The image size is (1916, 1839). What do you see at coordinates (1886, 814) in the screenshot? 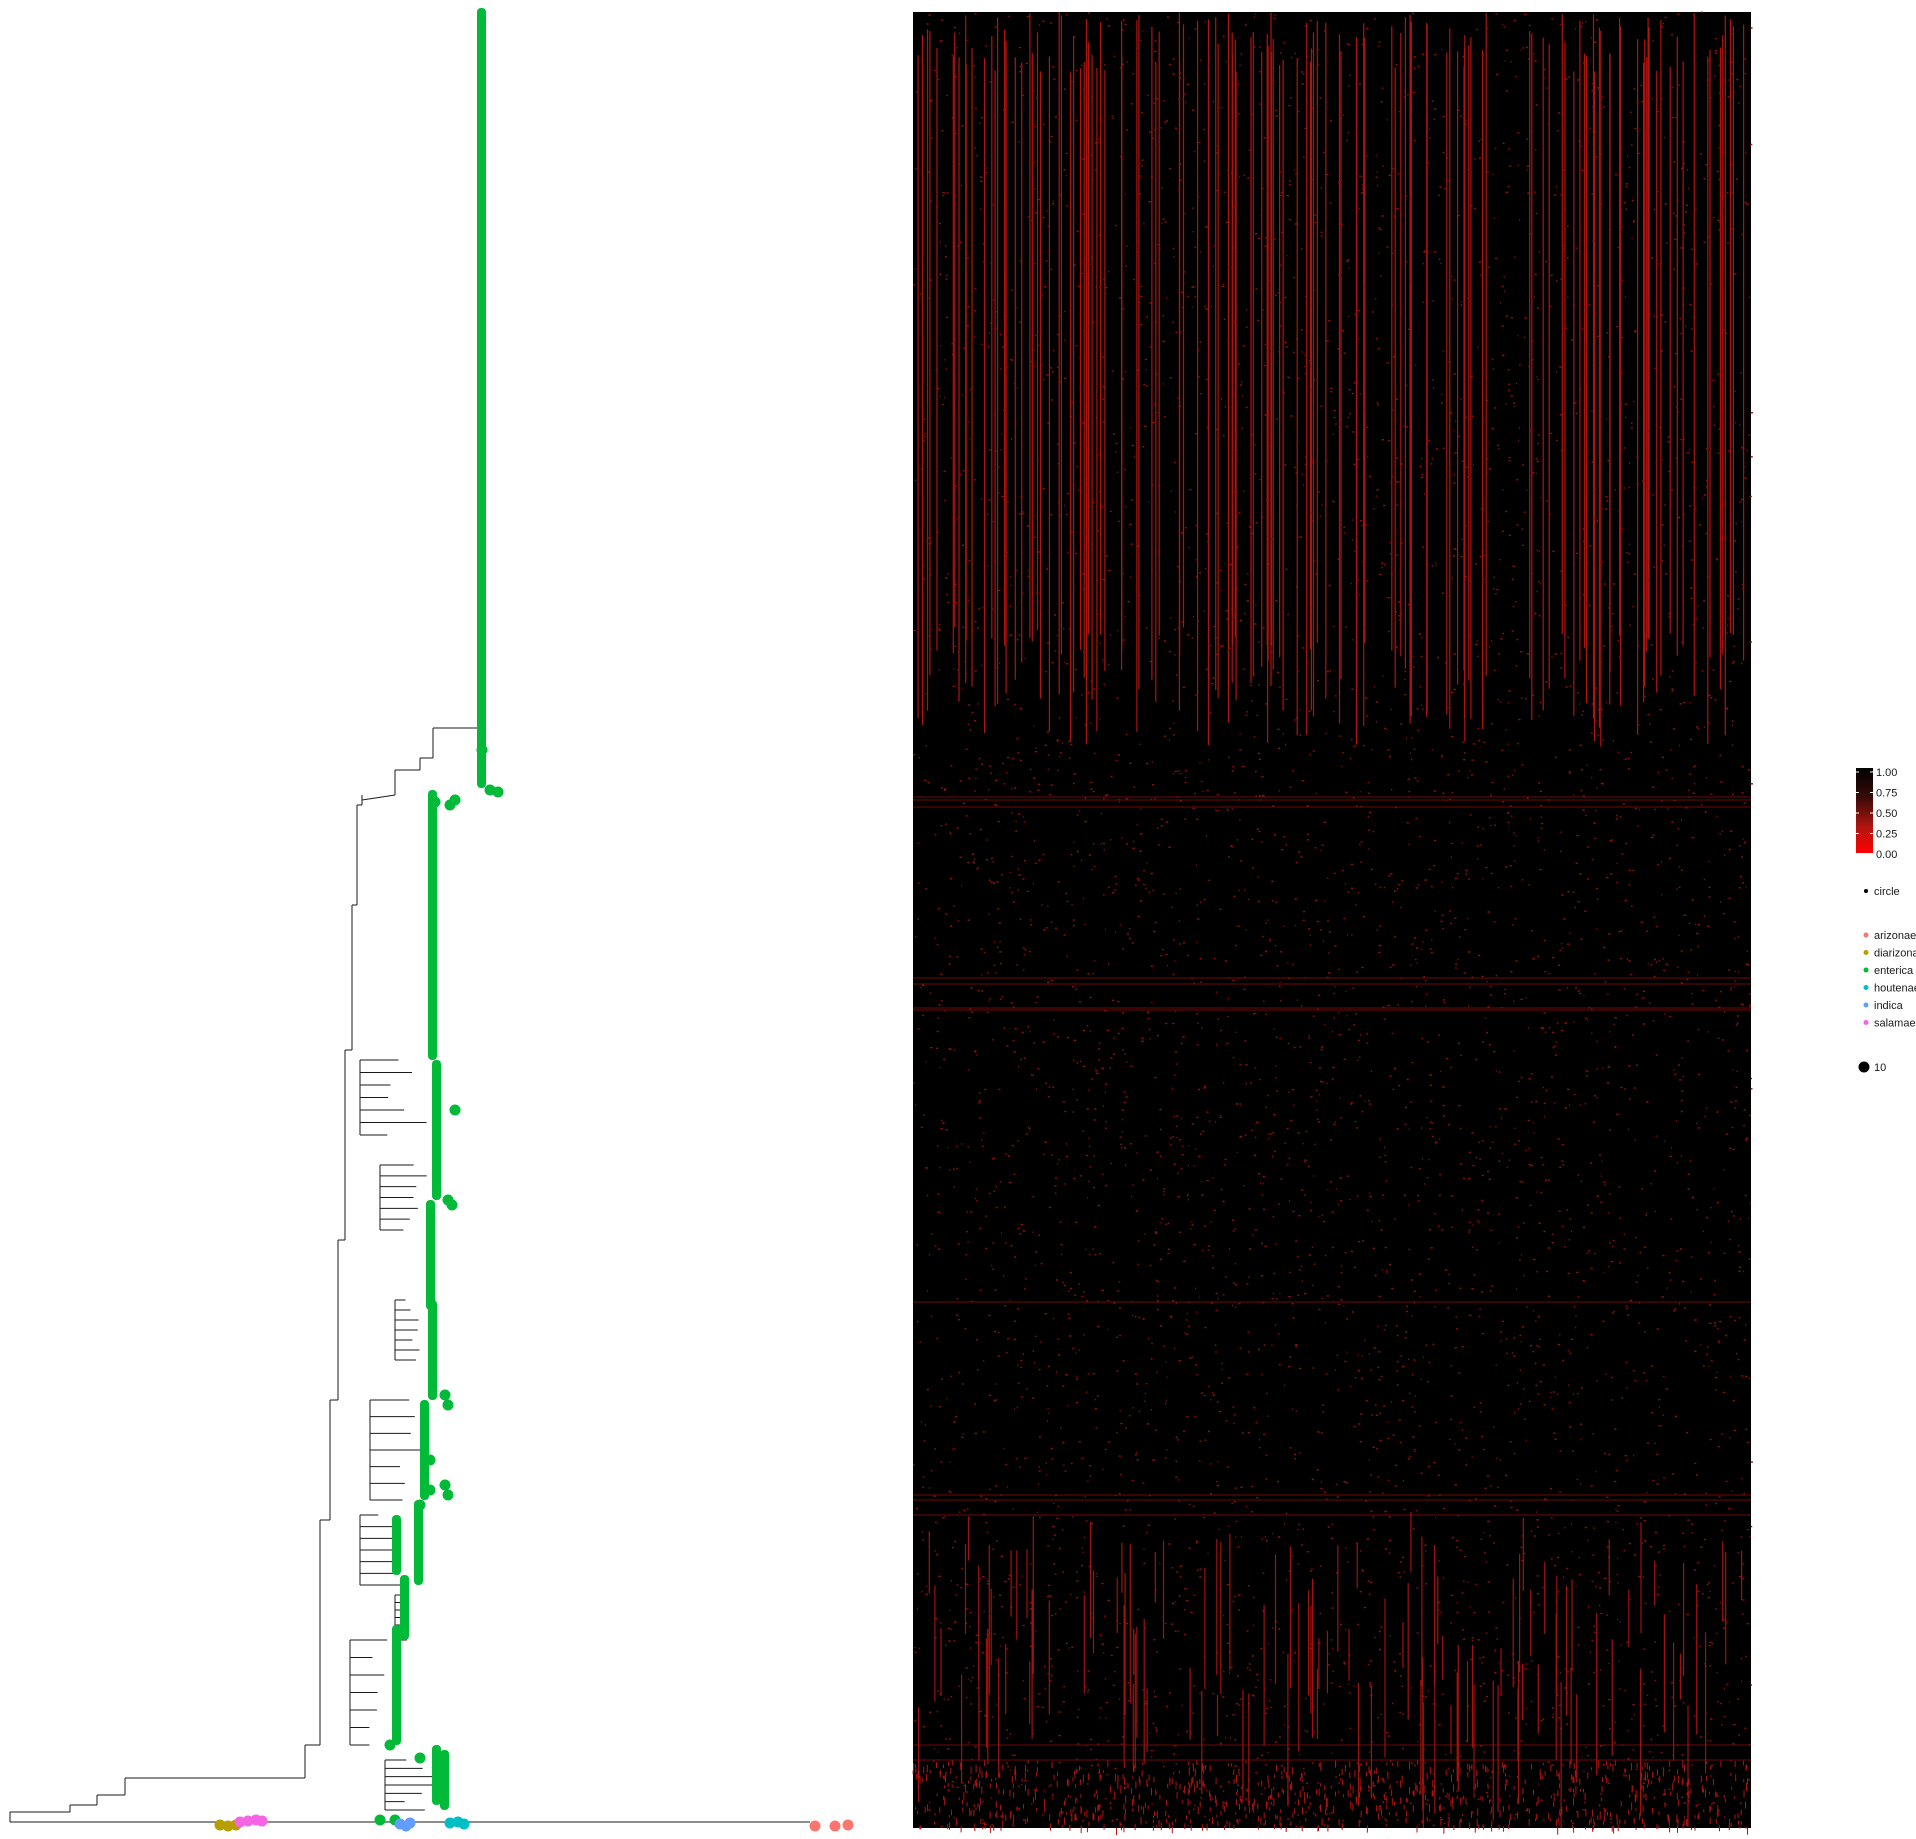
I see `colorbar-tick-label: 0.50` at bounding box center [1886, 814].